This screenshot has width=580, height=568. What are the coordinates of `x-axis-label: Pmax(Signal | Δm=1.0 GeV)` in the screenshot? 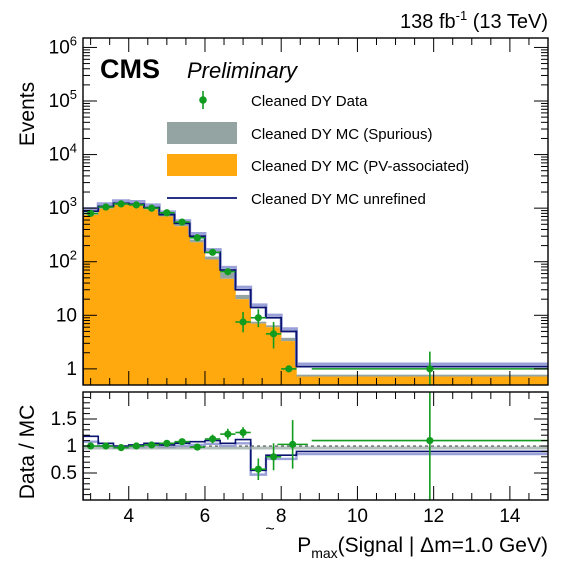 It's located at (422, 547).